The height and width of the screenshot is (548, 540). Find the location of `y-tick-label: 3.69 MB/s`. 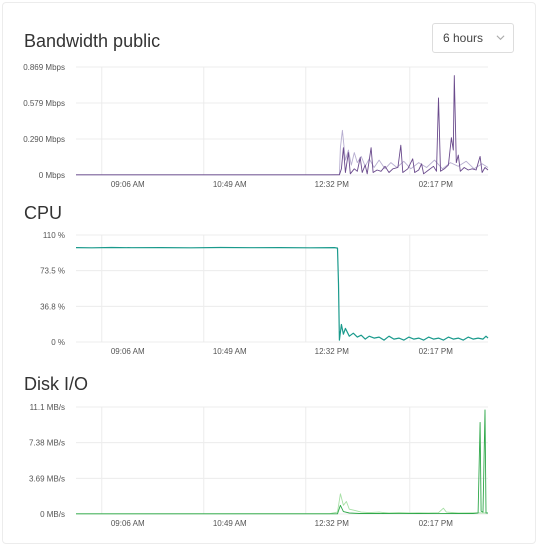

y-tick-label: 3.69 MB/s is located at coordinates (47, 478).